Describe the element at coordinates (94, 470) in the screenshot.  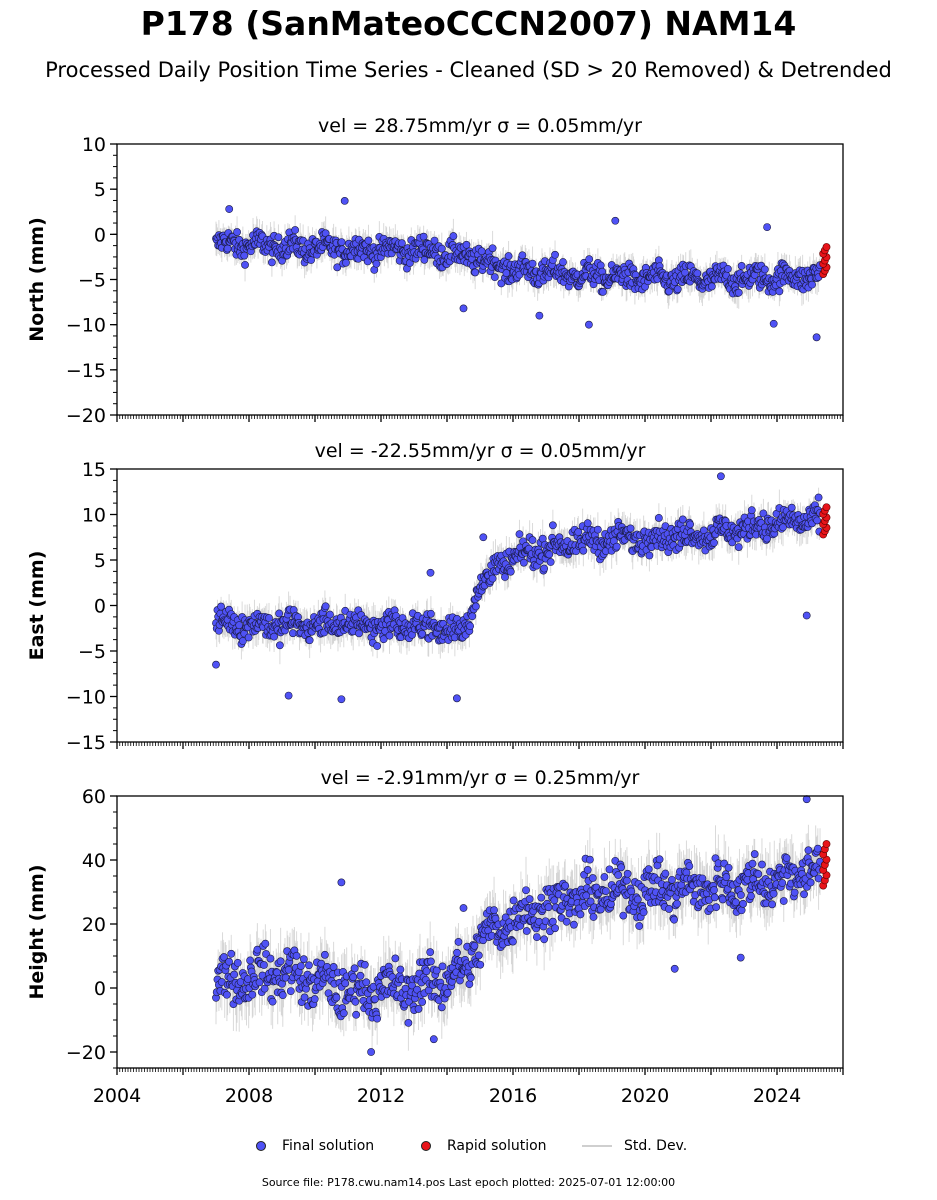
I see `y-tick-label: 15` at that location.